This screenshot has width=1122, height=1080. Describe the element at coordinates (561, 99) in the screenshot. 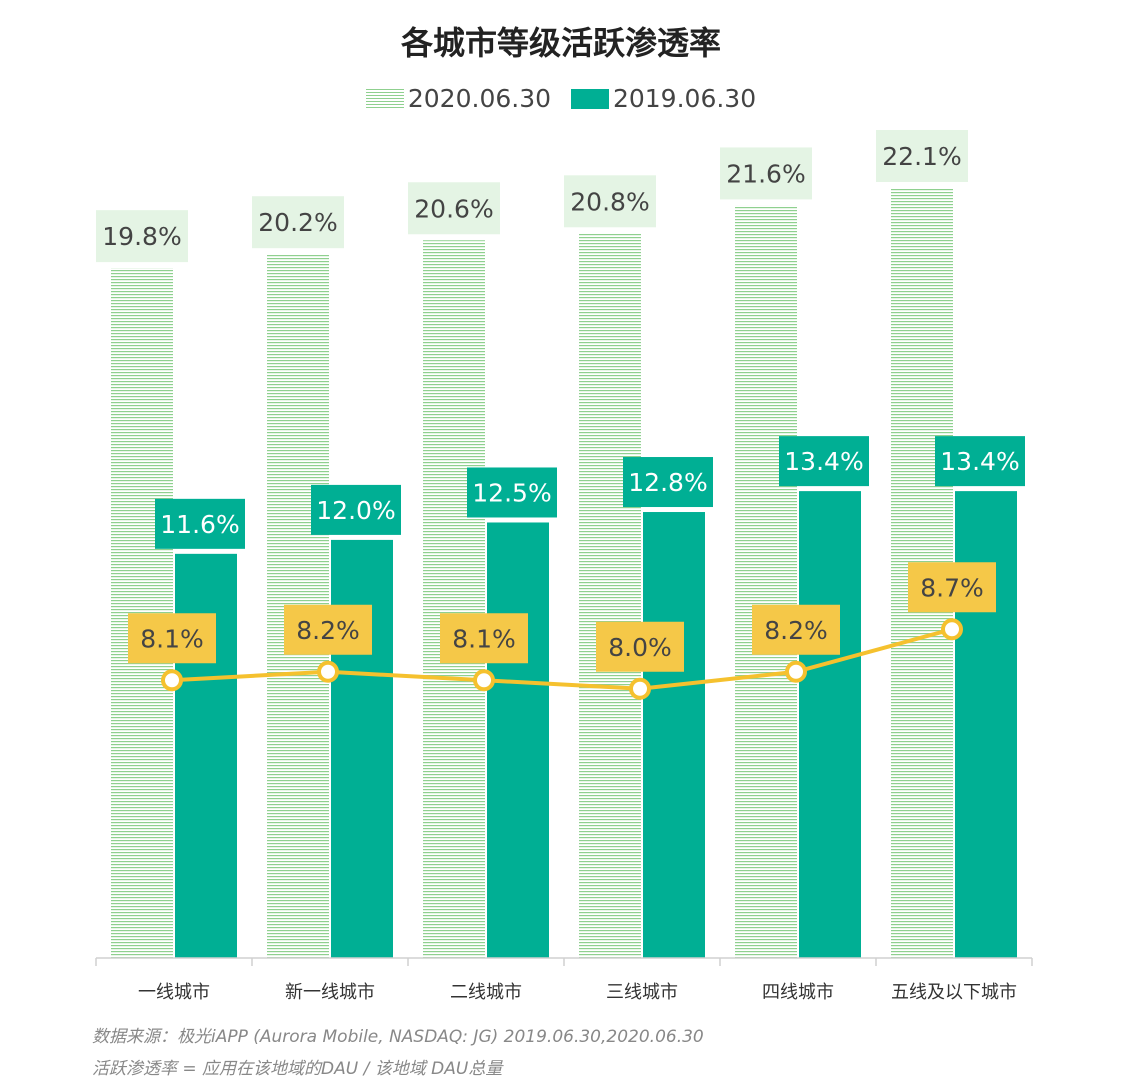

I see `legend: 2020.06.30 2019.06.30` at that location.